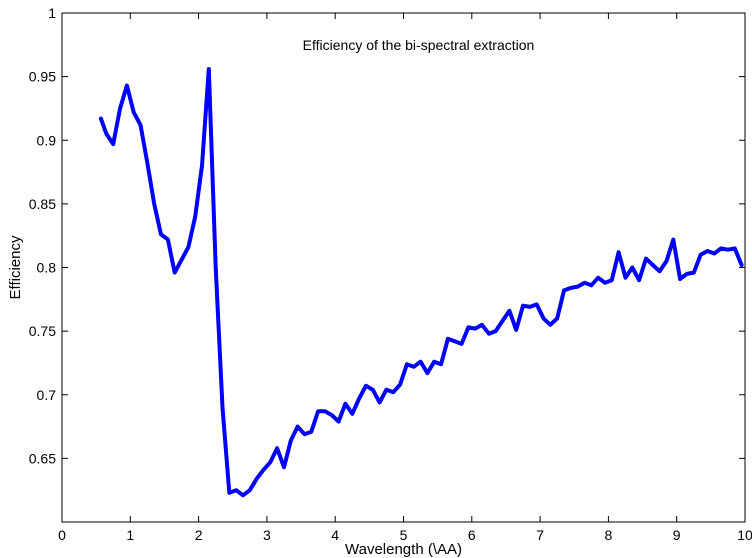  What do you see at coordinates (42, 77) in the screenshot?
I see `y-tick-label: 0.95` at bounding box center [42, 77].